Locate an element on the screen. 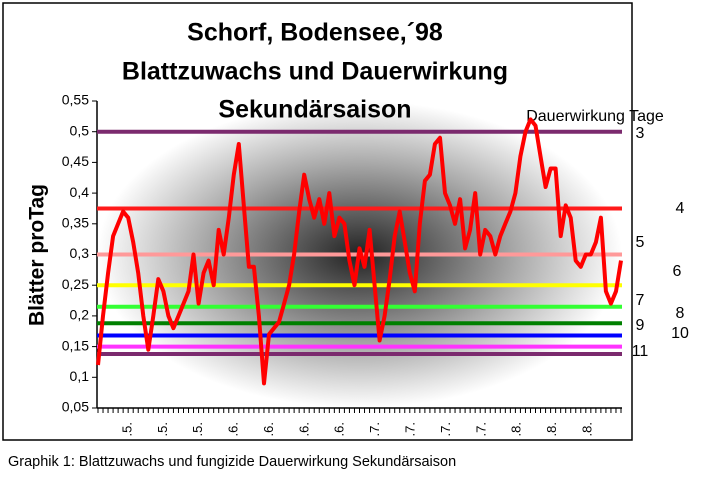 Image resolution: width=701 pixels, height=481 pixels. reference-label: 11 is located at coordinates (640, 351).